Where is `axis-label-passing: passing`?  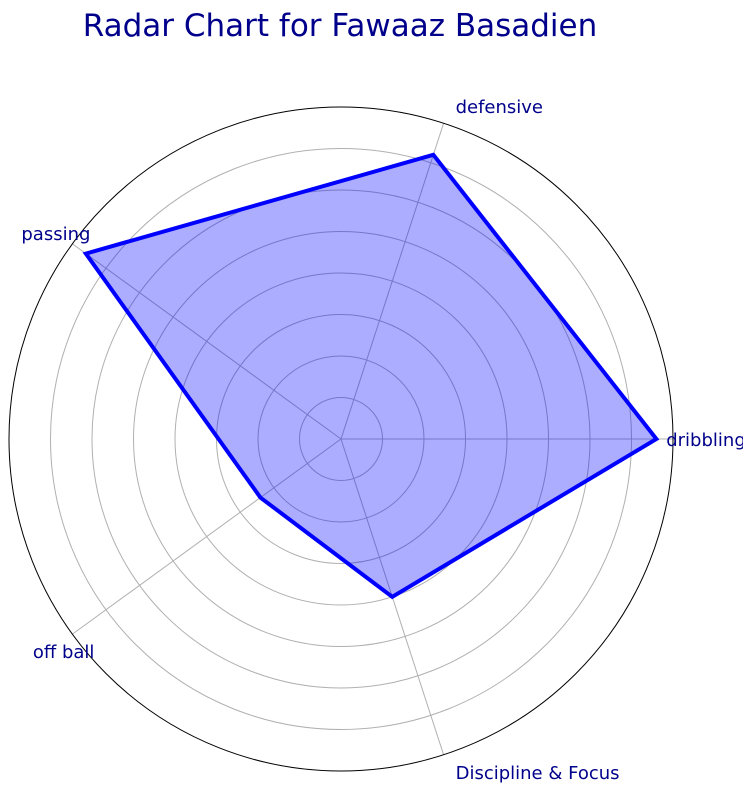
axis-label-passing: passing is located at coordinates (55, 234).